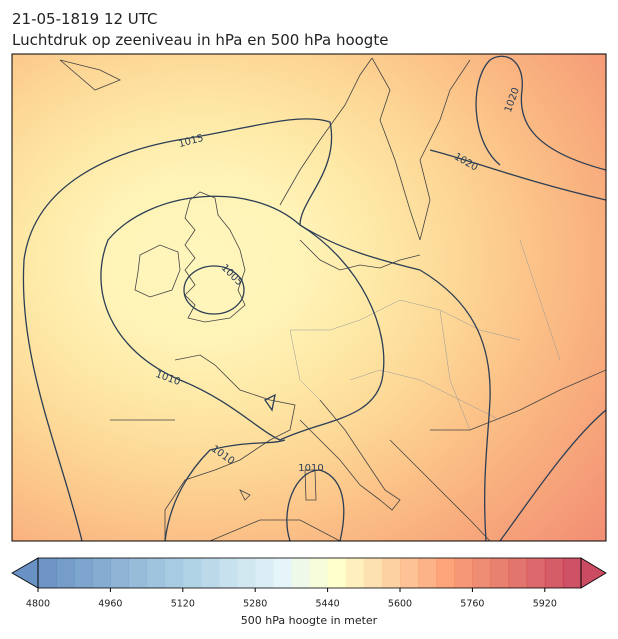 The height and width of the screenshot is (639, 618). Describe the element at coordinates (425, 335) in the screenshot. I see `borders` at that location.